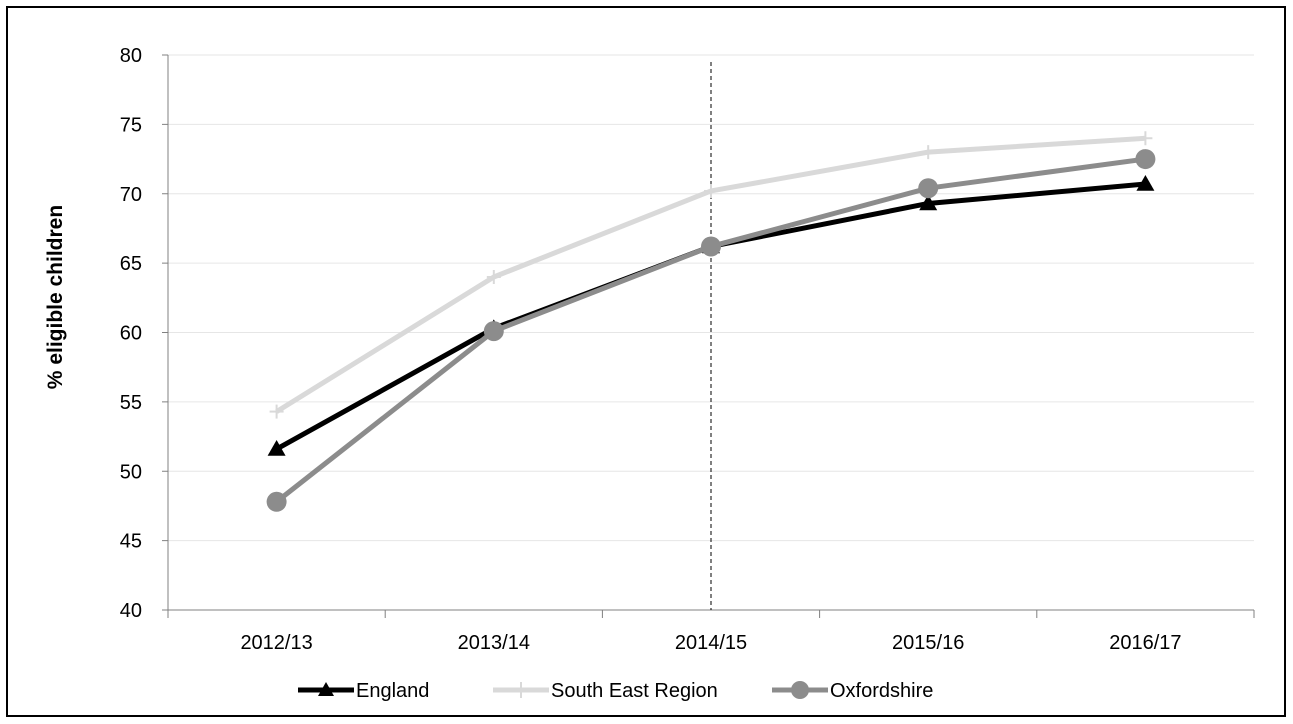  I want to click on y-tick-60: 60, so click(131, 334).